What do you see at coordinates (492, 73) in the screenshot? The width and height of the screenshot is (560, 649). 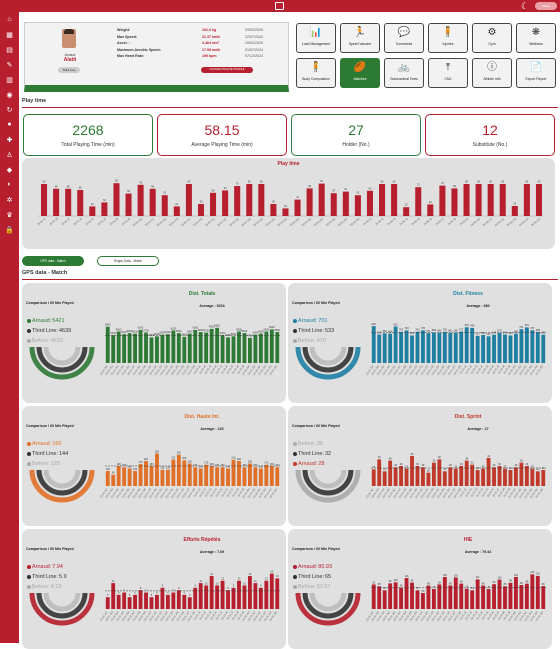 I see `module-athlete-info: ⓘ Athlete Info` at bounding box center [492, 73].